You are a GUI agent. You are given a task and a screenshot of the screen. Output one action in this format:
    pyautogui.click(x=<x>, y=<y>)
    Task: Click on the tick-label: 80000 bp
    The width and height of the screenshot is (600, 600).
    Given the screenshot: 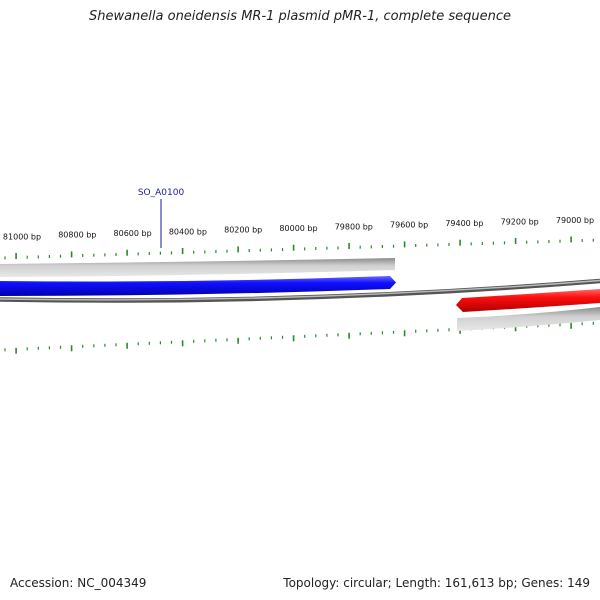 What is the action you would take?
    pyautogui.click(x=298, y=228)
    